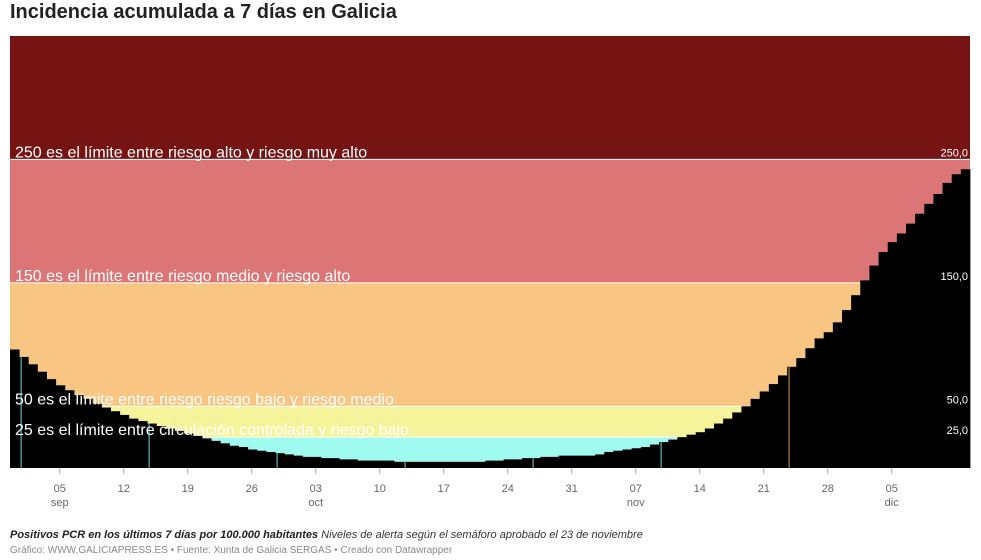 The width and height of the screenshot is (981, 560). What do you see at coordinates (957, 400) in the screenshot?
I see `y-tick-label: 50,0` at bounding box center [957, 400].